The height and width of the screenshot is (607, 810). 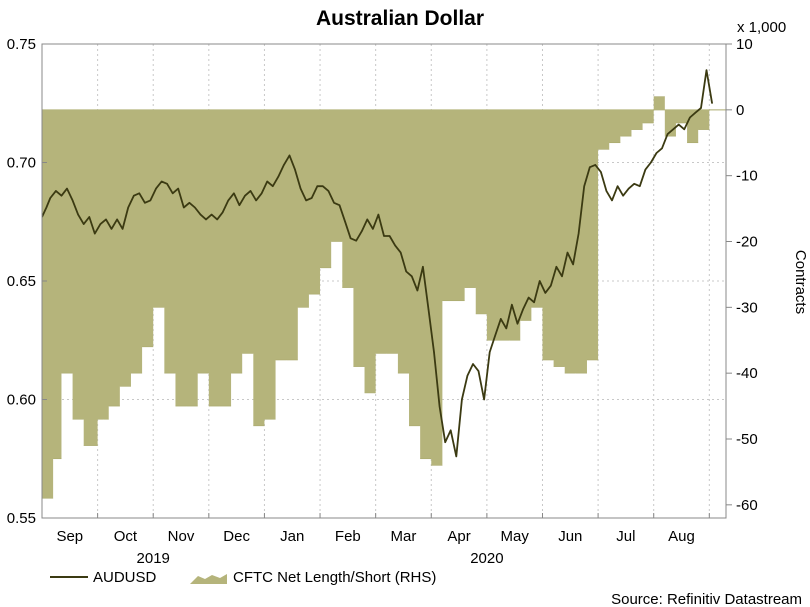 What do you see at coordinates (21, 163) in the screenshot?
I see `left-tick-label: 0.70` at bounding box center [21, 163].